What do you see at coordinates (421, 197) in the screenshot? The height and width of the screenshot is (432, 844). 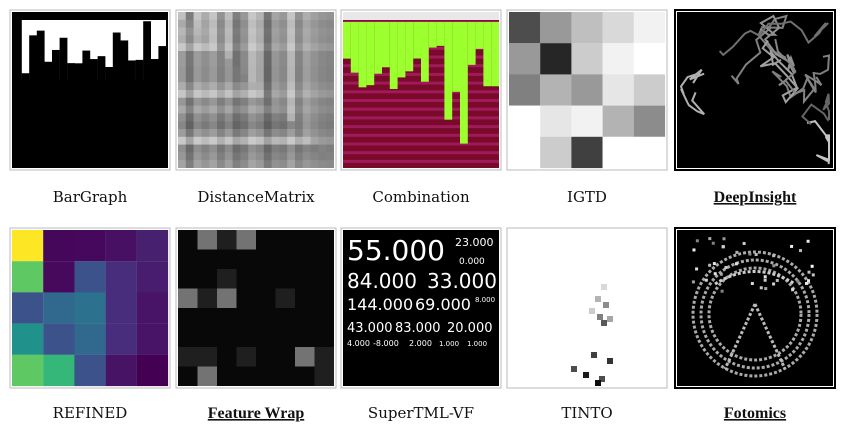 I see `panel-label: Combination` at bounding box center [421, 197].